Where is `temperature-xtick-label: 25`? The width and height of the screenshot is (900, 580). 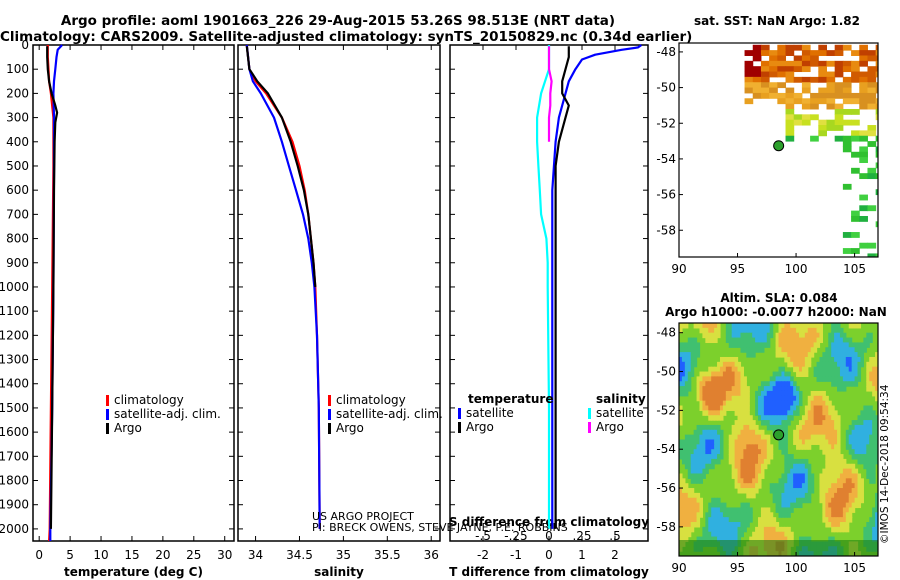 temperature-xtick-label: 25 is located at coordinates (193, 555).